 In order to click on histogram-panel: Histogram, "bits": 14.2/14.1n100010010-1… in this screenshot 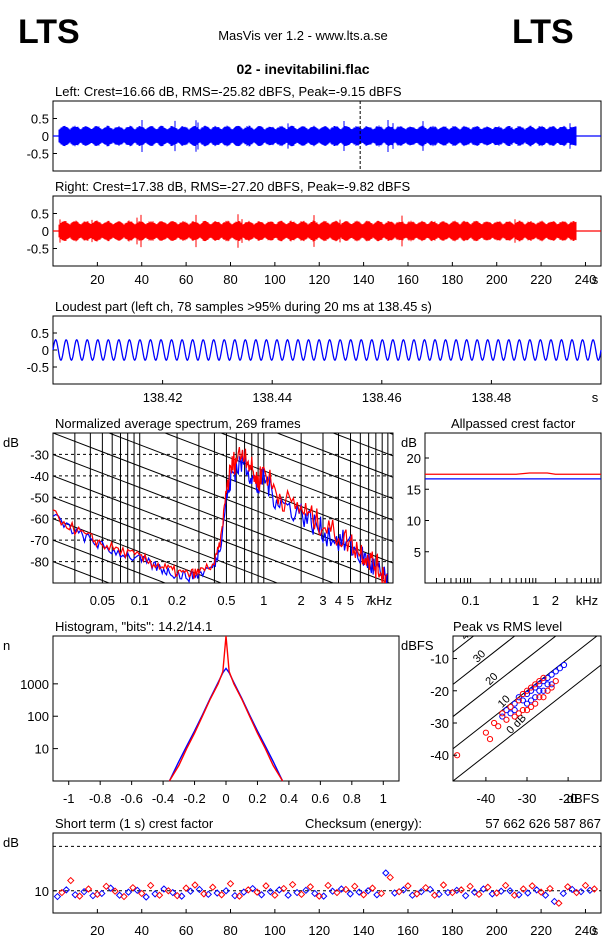, I will do `click(201, 712)`.